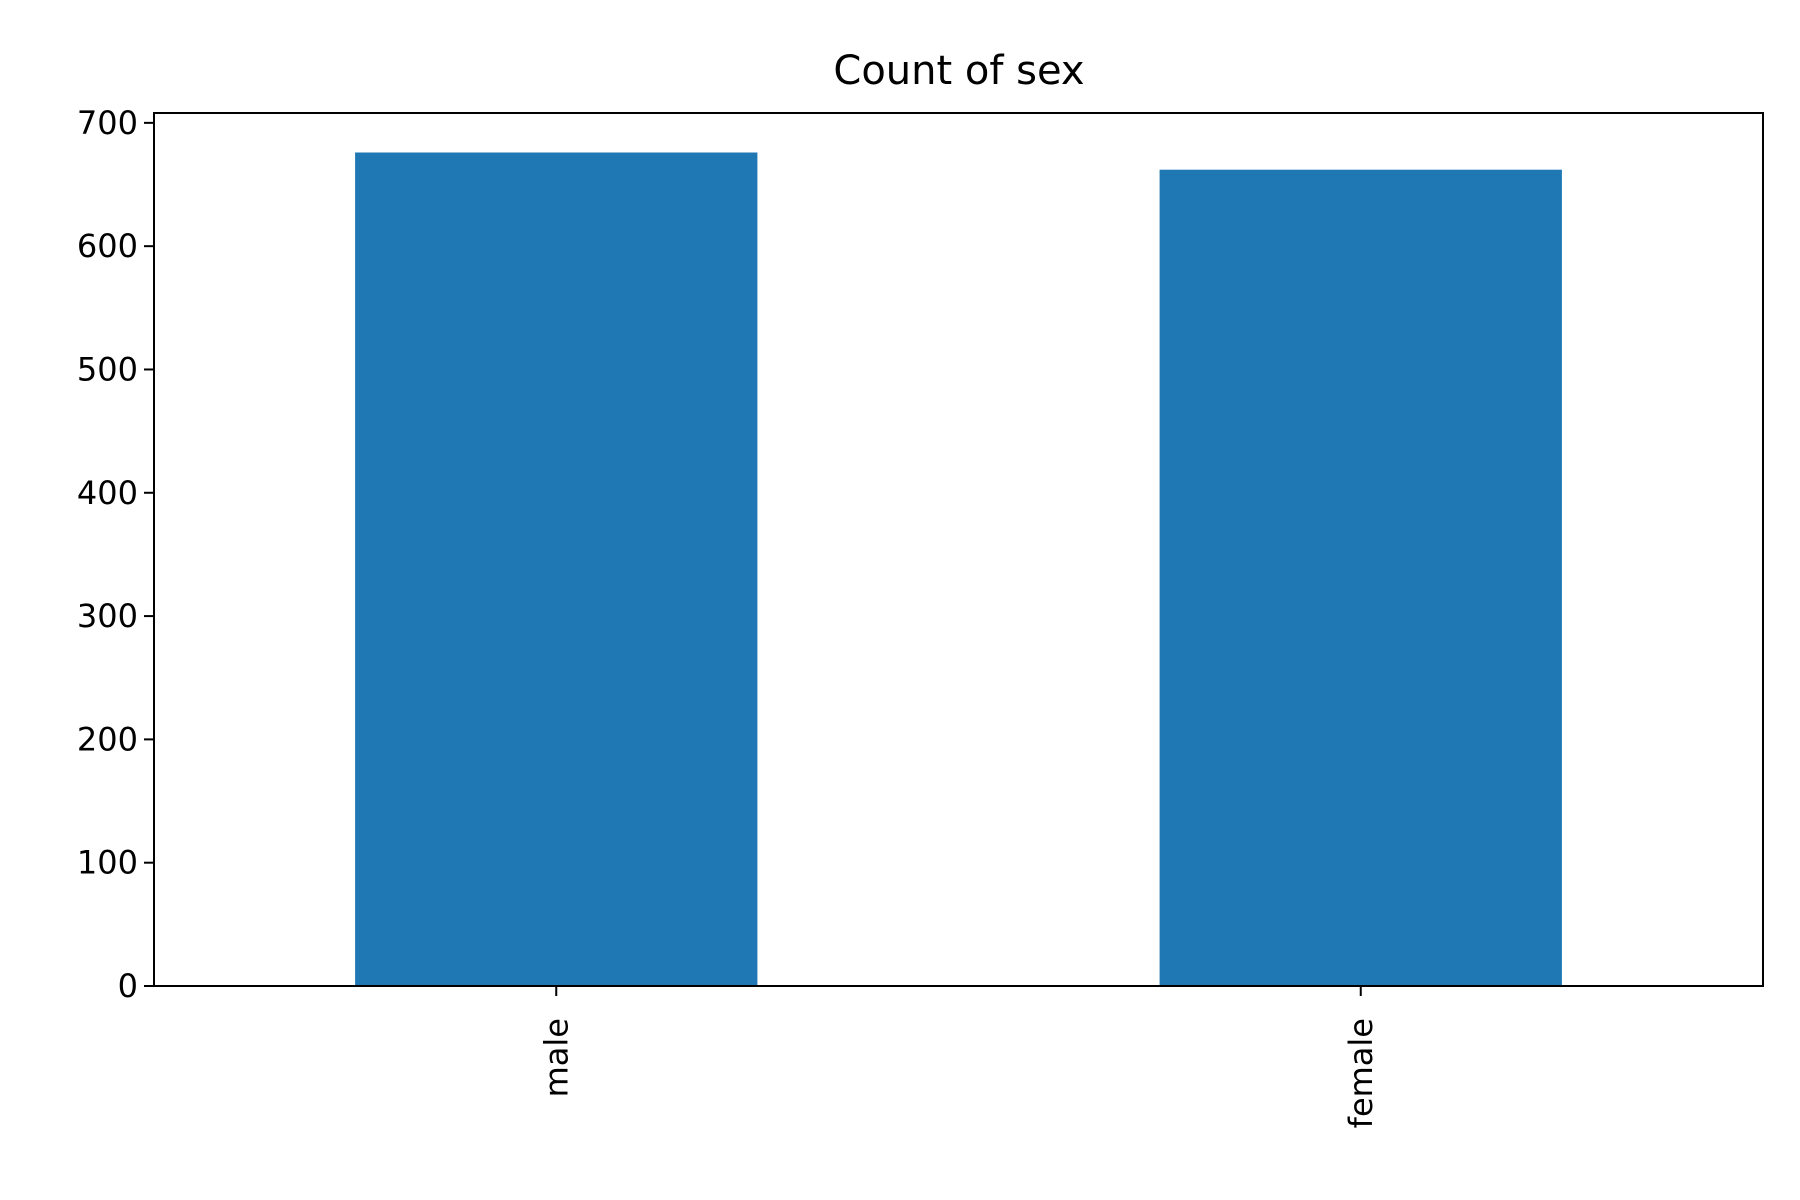  Describe the element at coordinates (107, 123) in the screenshot. I see `y-tick-label: 700` at that location.